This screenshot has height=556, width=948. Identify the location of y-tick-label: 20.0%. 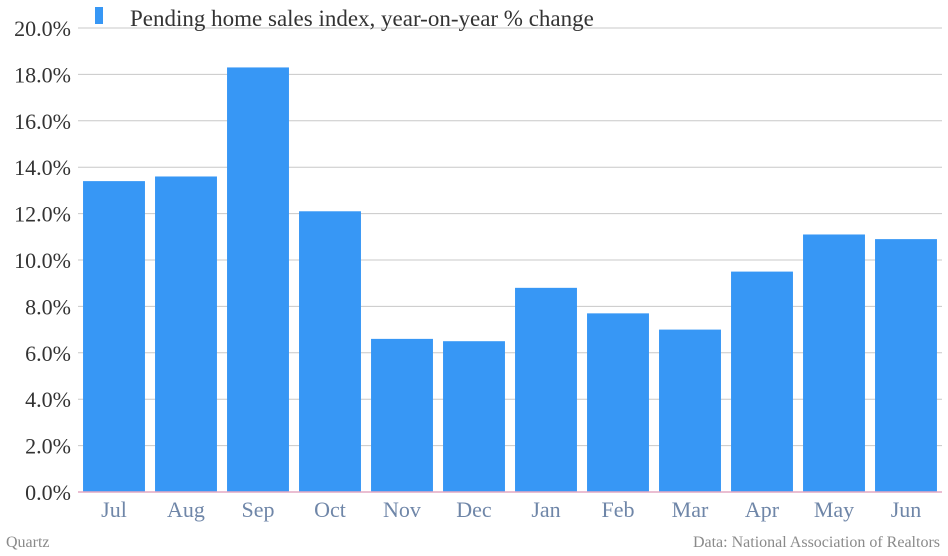
(42, 28).